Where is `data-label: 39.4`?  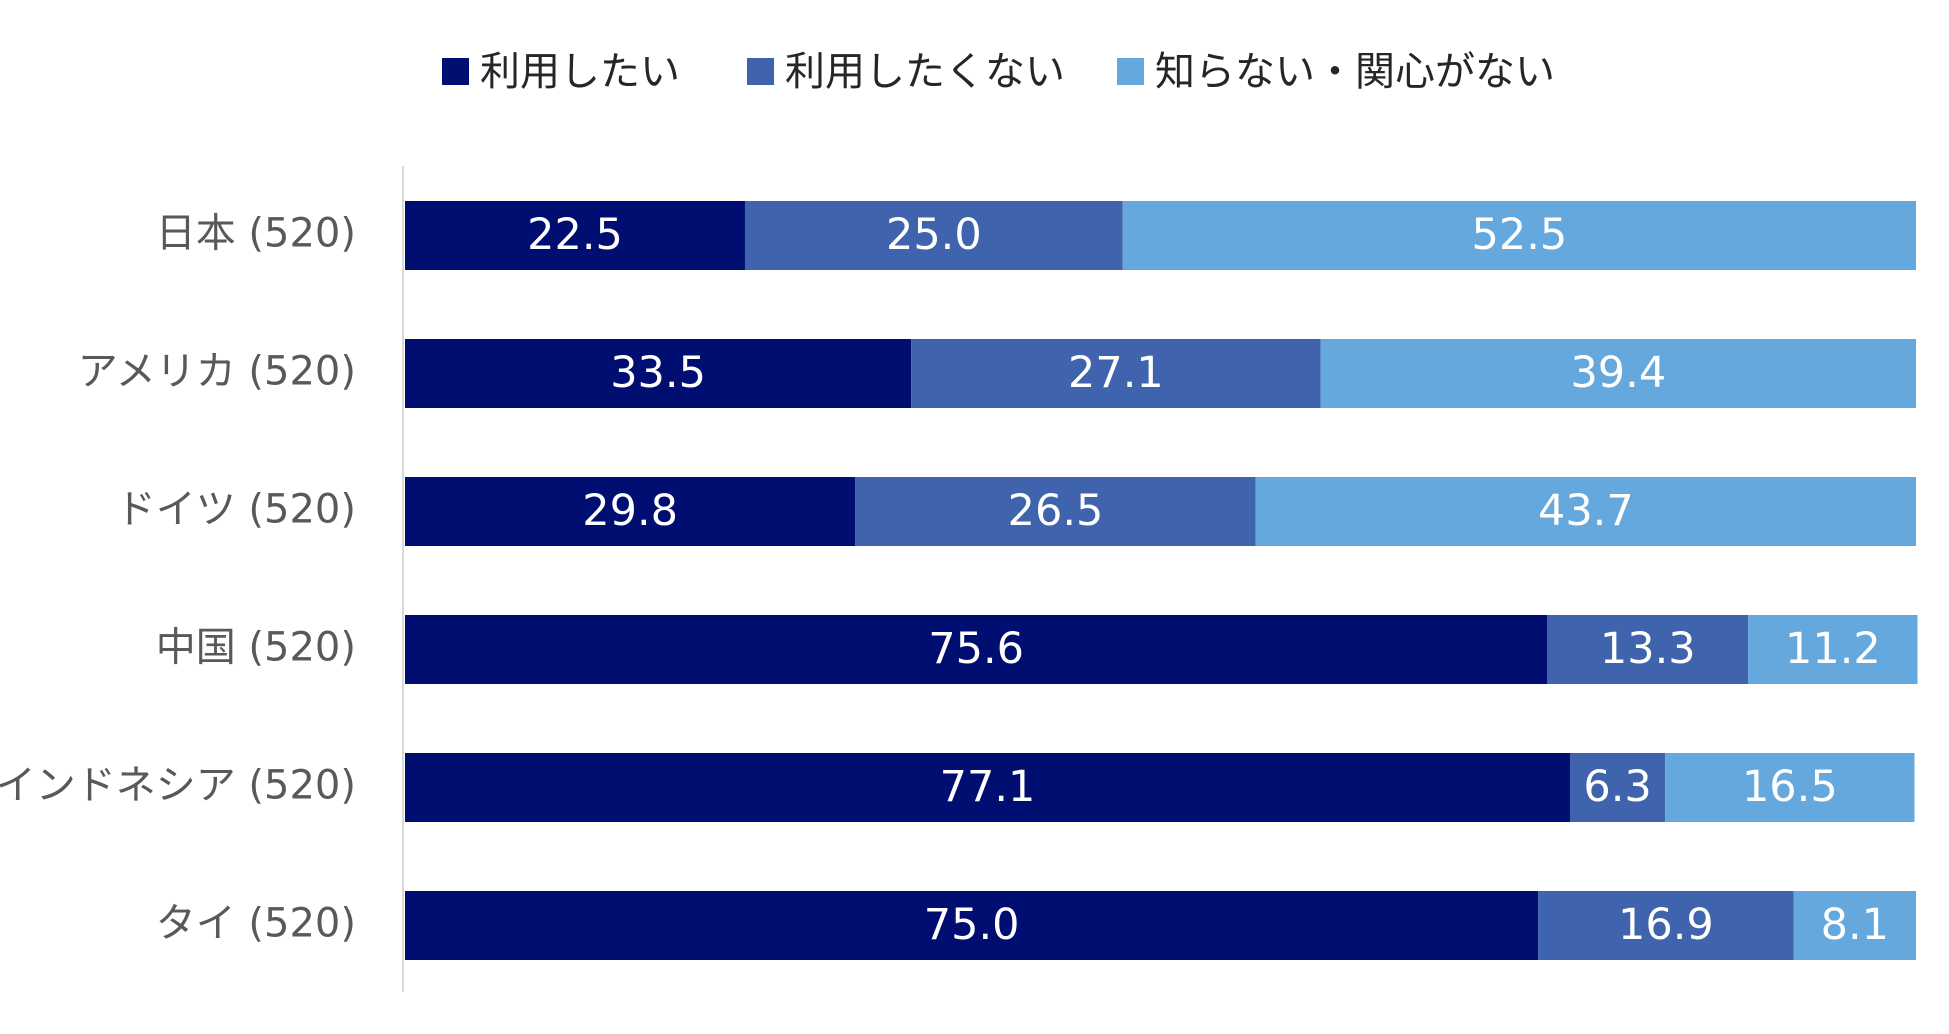
data-label: 39.4 is located at coordinates (1618, 373).